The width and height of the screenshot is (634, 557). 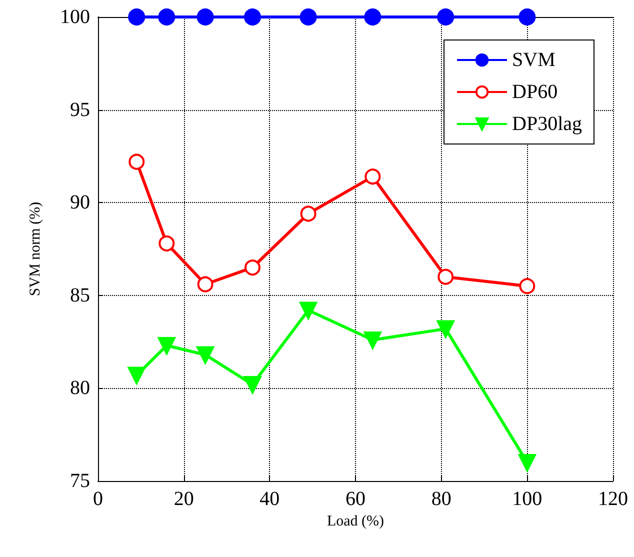 What do you see at coordinates (547, 124) in the screenshot?
I see `legend-label: DP30lag` at bounding box center [547, 124].